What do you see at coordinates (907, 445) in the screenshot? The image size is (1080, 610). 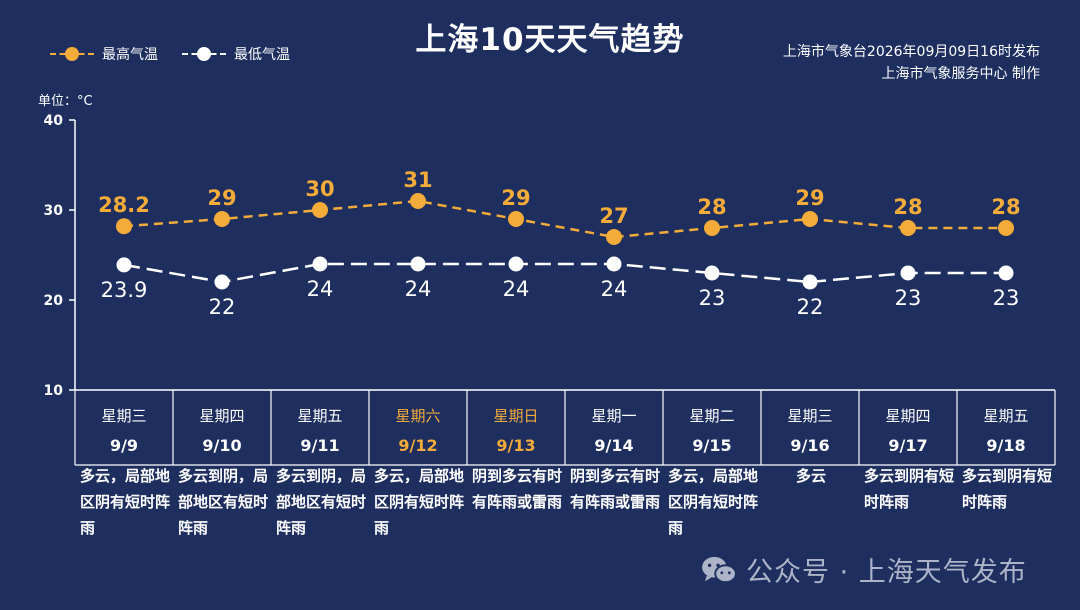 I see `date-label: 9/17` at bounding box center [907, 445].